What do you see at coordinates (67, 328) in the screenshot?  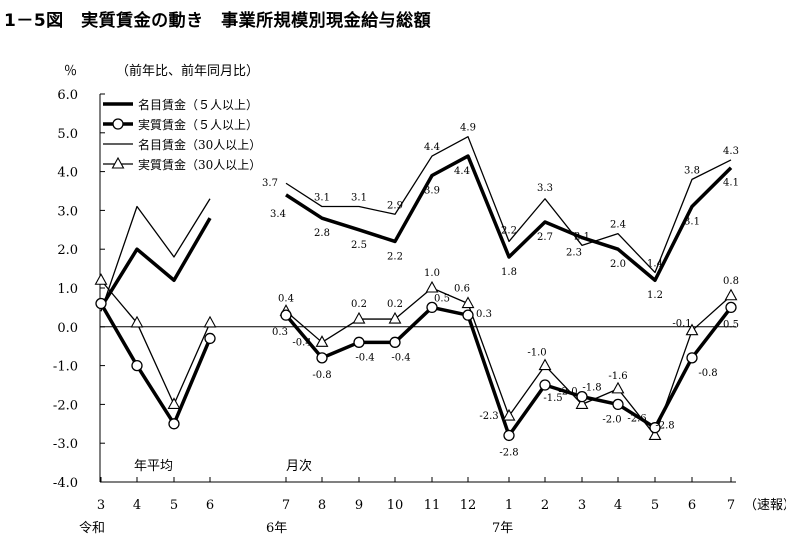 I see `y-tick-label: 0.0` at bounding box center [67, 328].